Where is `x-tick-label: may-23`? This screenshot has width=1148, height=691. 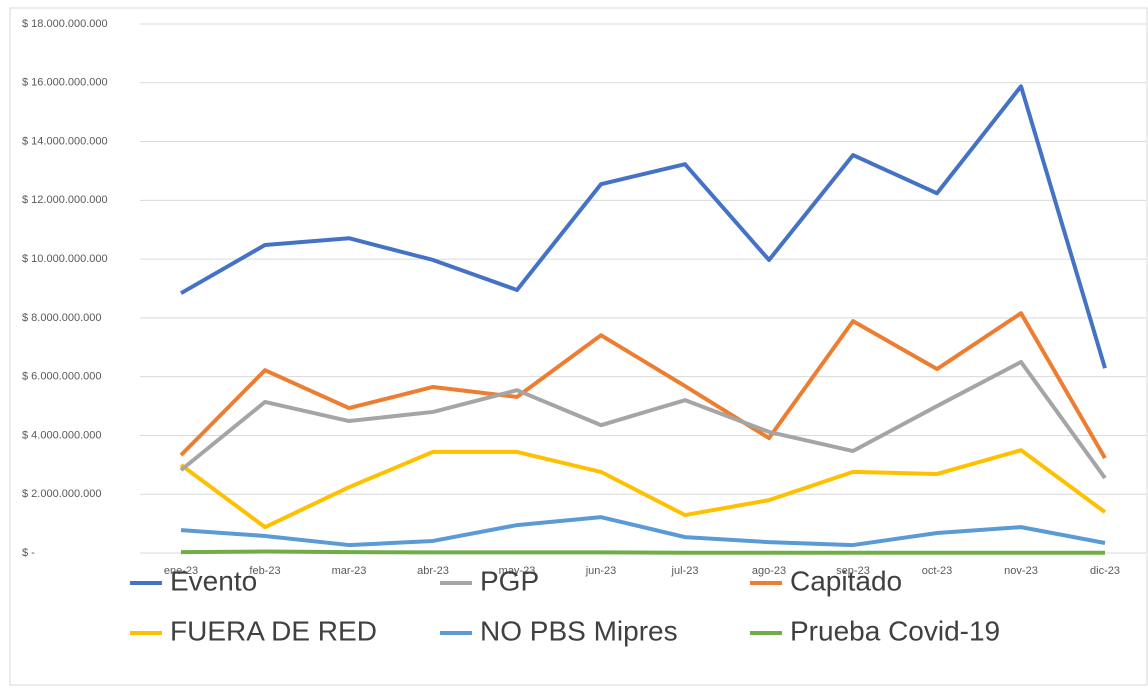
x-tick-label: may-23 is located at coordinates (517, 571).